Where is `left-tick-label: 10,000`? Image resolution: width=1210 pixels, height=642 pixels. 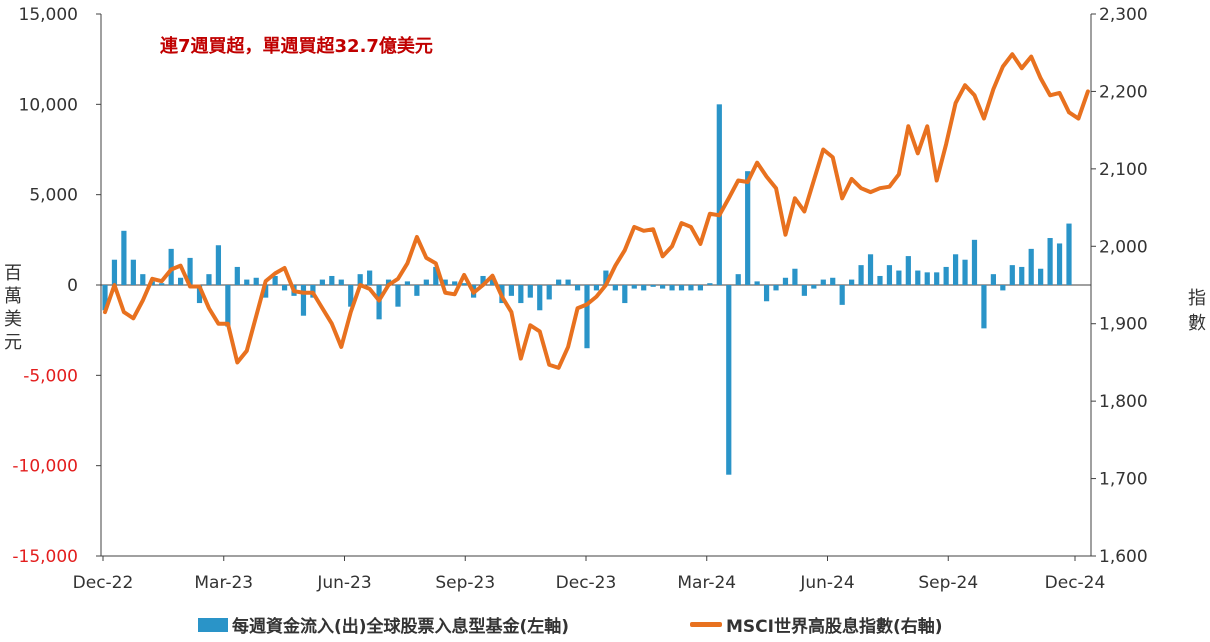 left-tick-label: 10,000 is located at coordinates (48, 105).